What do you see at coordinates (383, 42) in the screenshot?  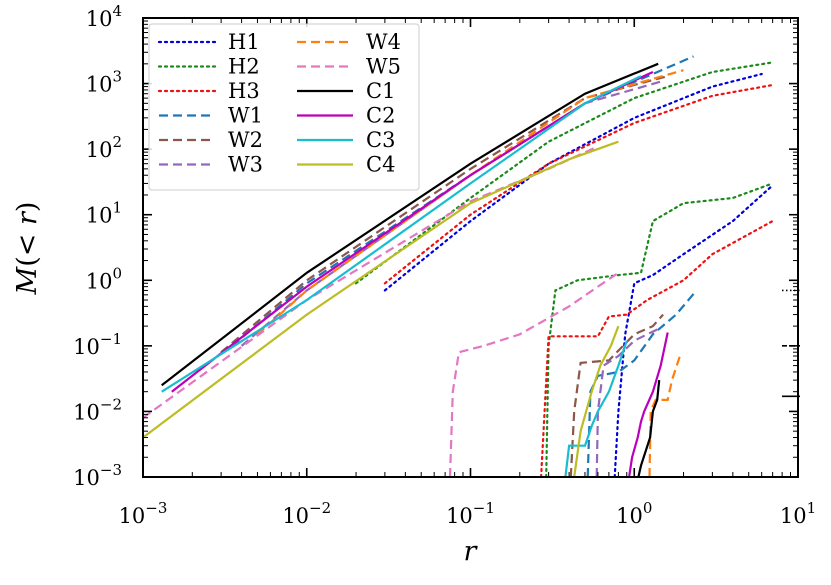 I see `legend-label-w4: W4` at bounding box center [383, 42].